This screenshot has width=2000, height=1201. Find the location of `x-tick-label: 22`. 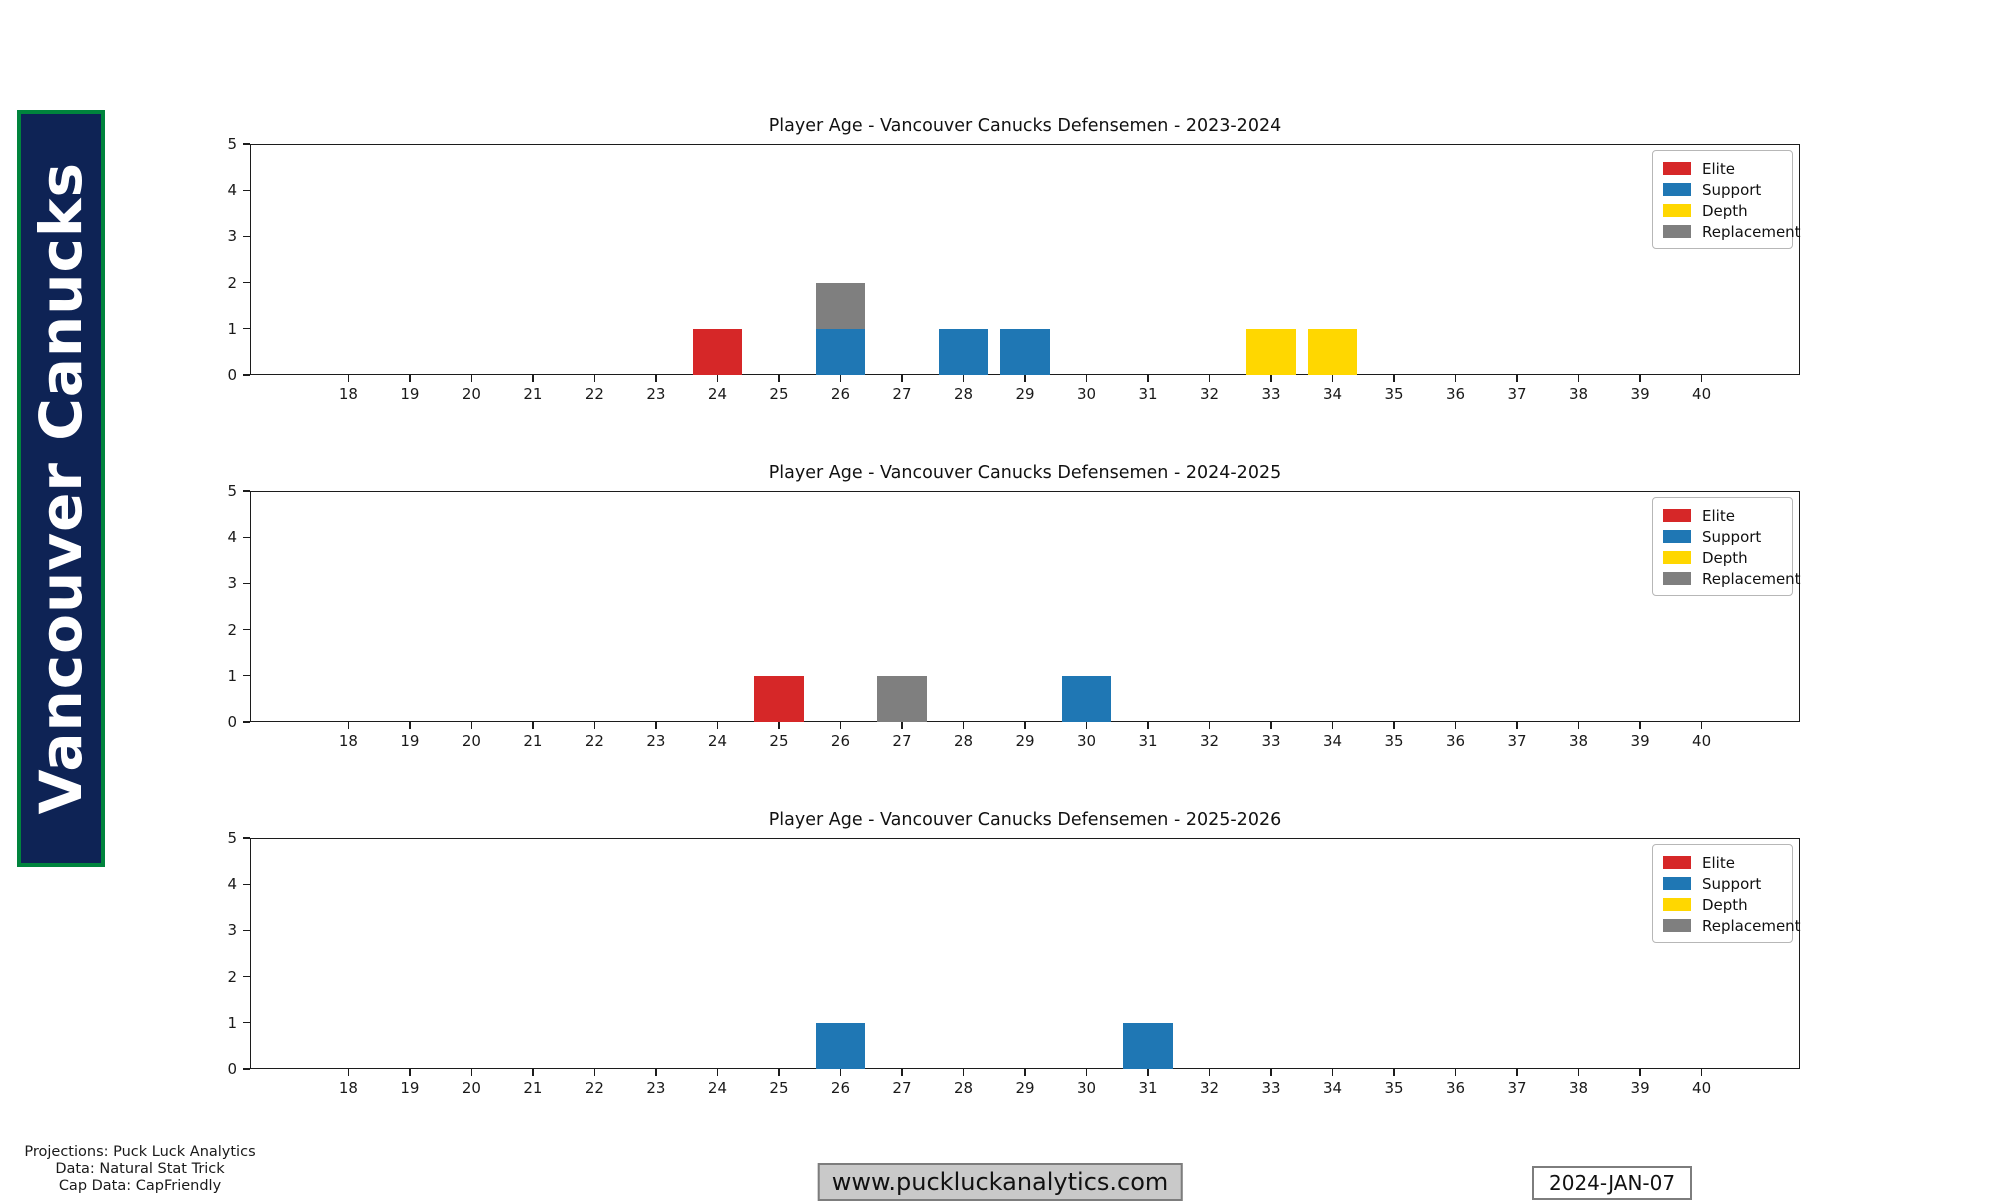

x-tick-label: 22 is located at coordinates (594, 1088).